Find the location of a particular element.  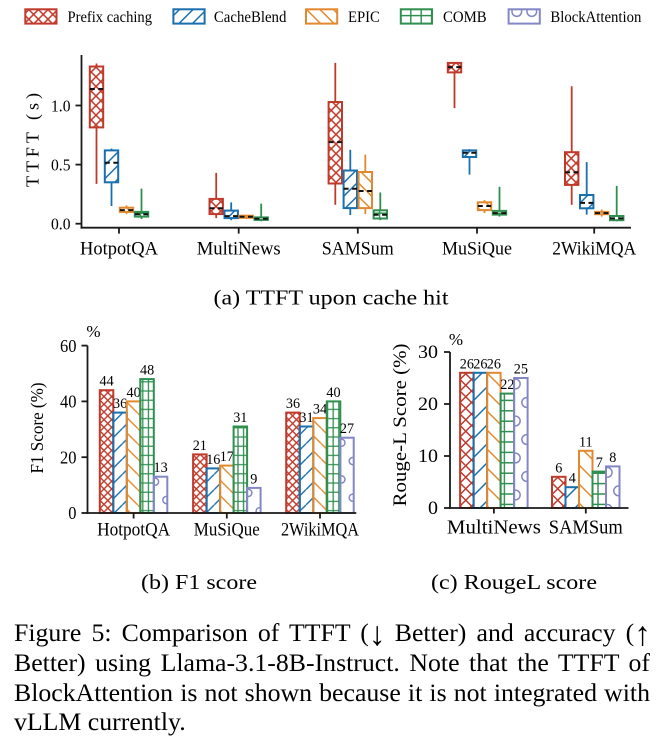

svg-text: 11 is located at coordinates (586, 442).